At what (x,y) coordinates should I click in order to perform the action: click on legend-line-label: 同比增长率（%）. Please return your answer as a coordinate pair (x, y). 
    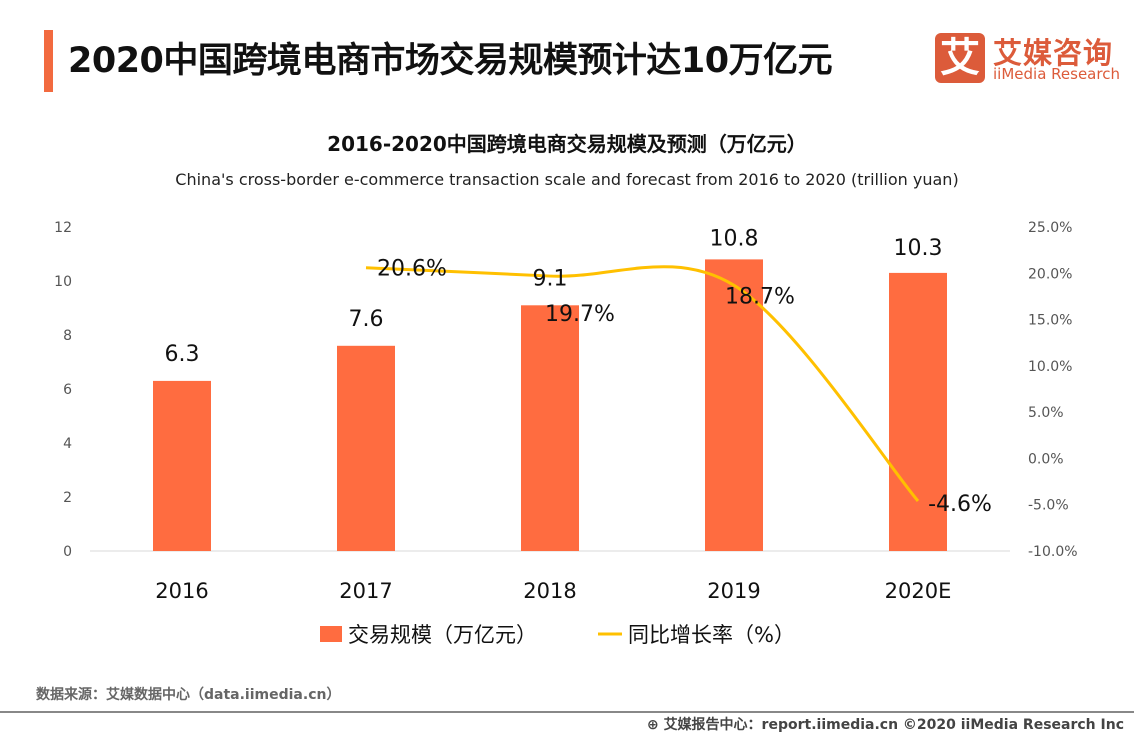
    Looking at the image, I should click on (711, 635).